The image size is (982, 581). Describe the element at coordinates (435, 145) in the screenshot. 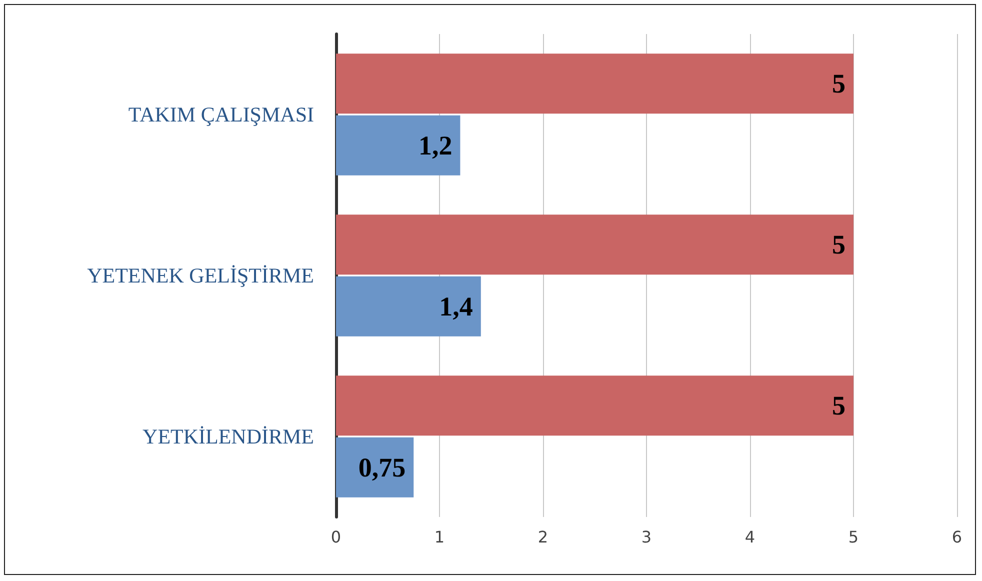

I see `data-label: 1,2` at that location.